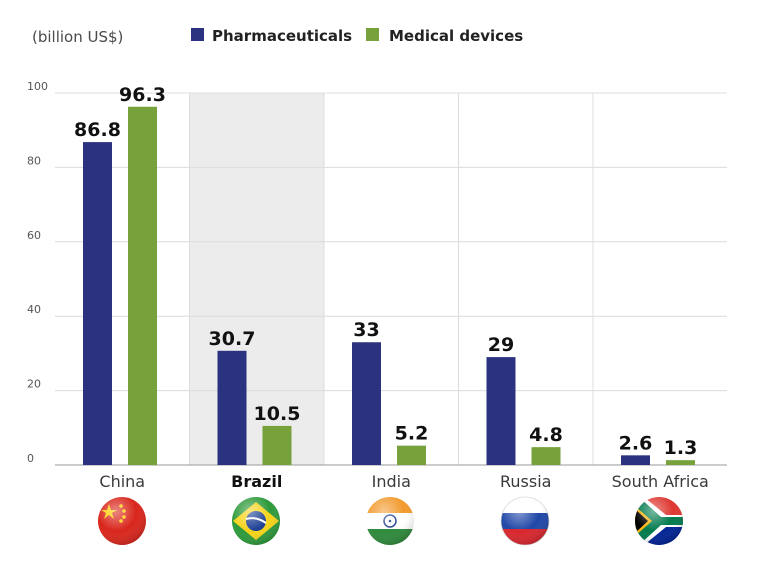 Image resolution: width=768 pixels, height=570 pixels. Describe the element at coordinates (277, 445) in the screenshot. I see `bar-medical-devices-brazil` at that location.